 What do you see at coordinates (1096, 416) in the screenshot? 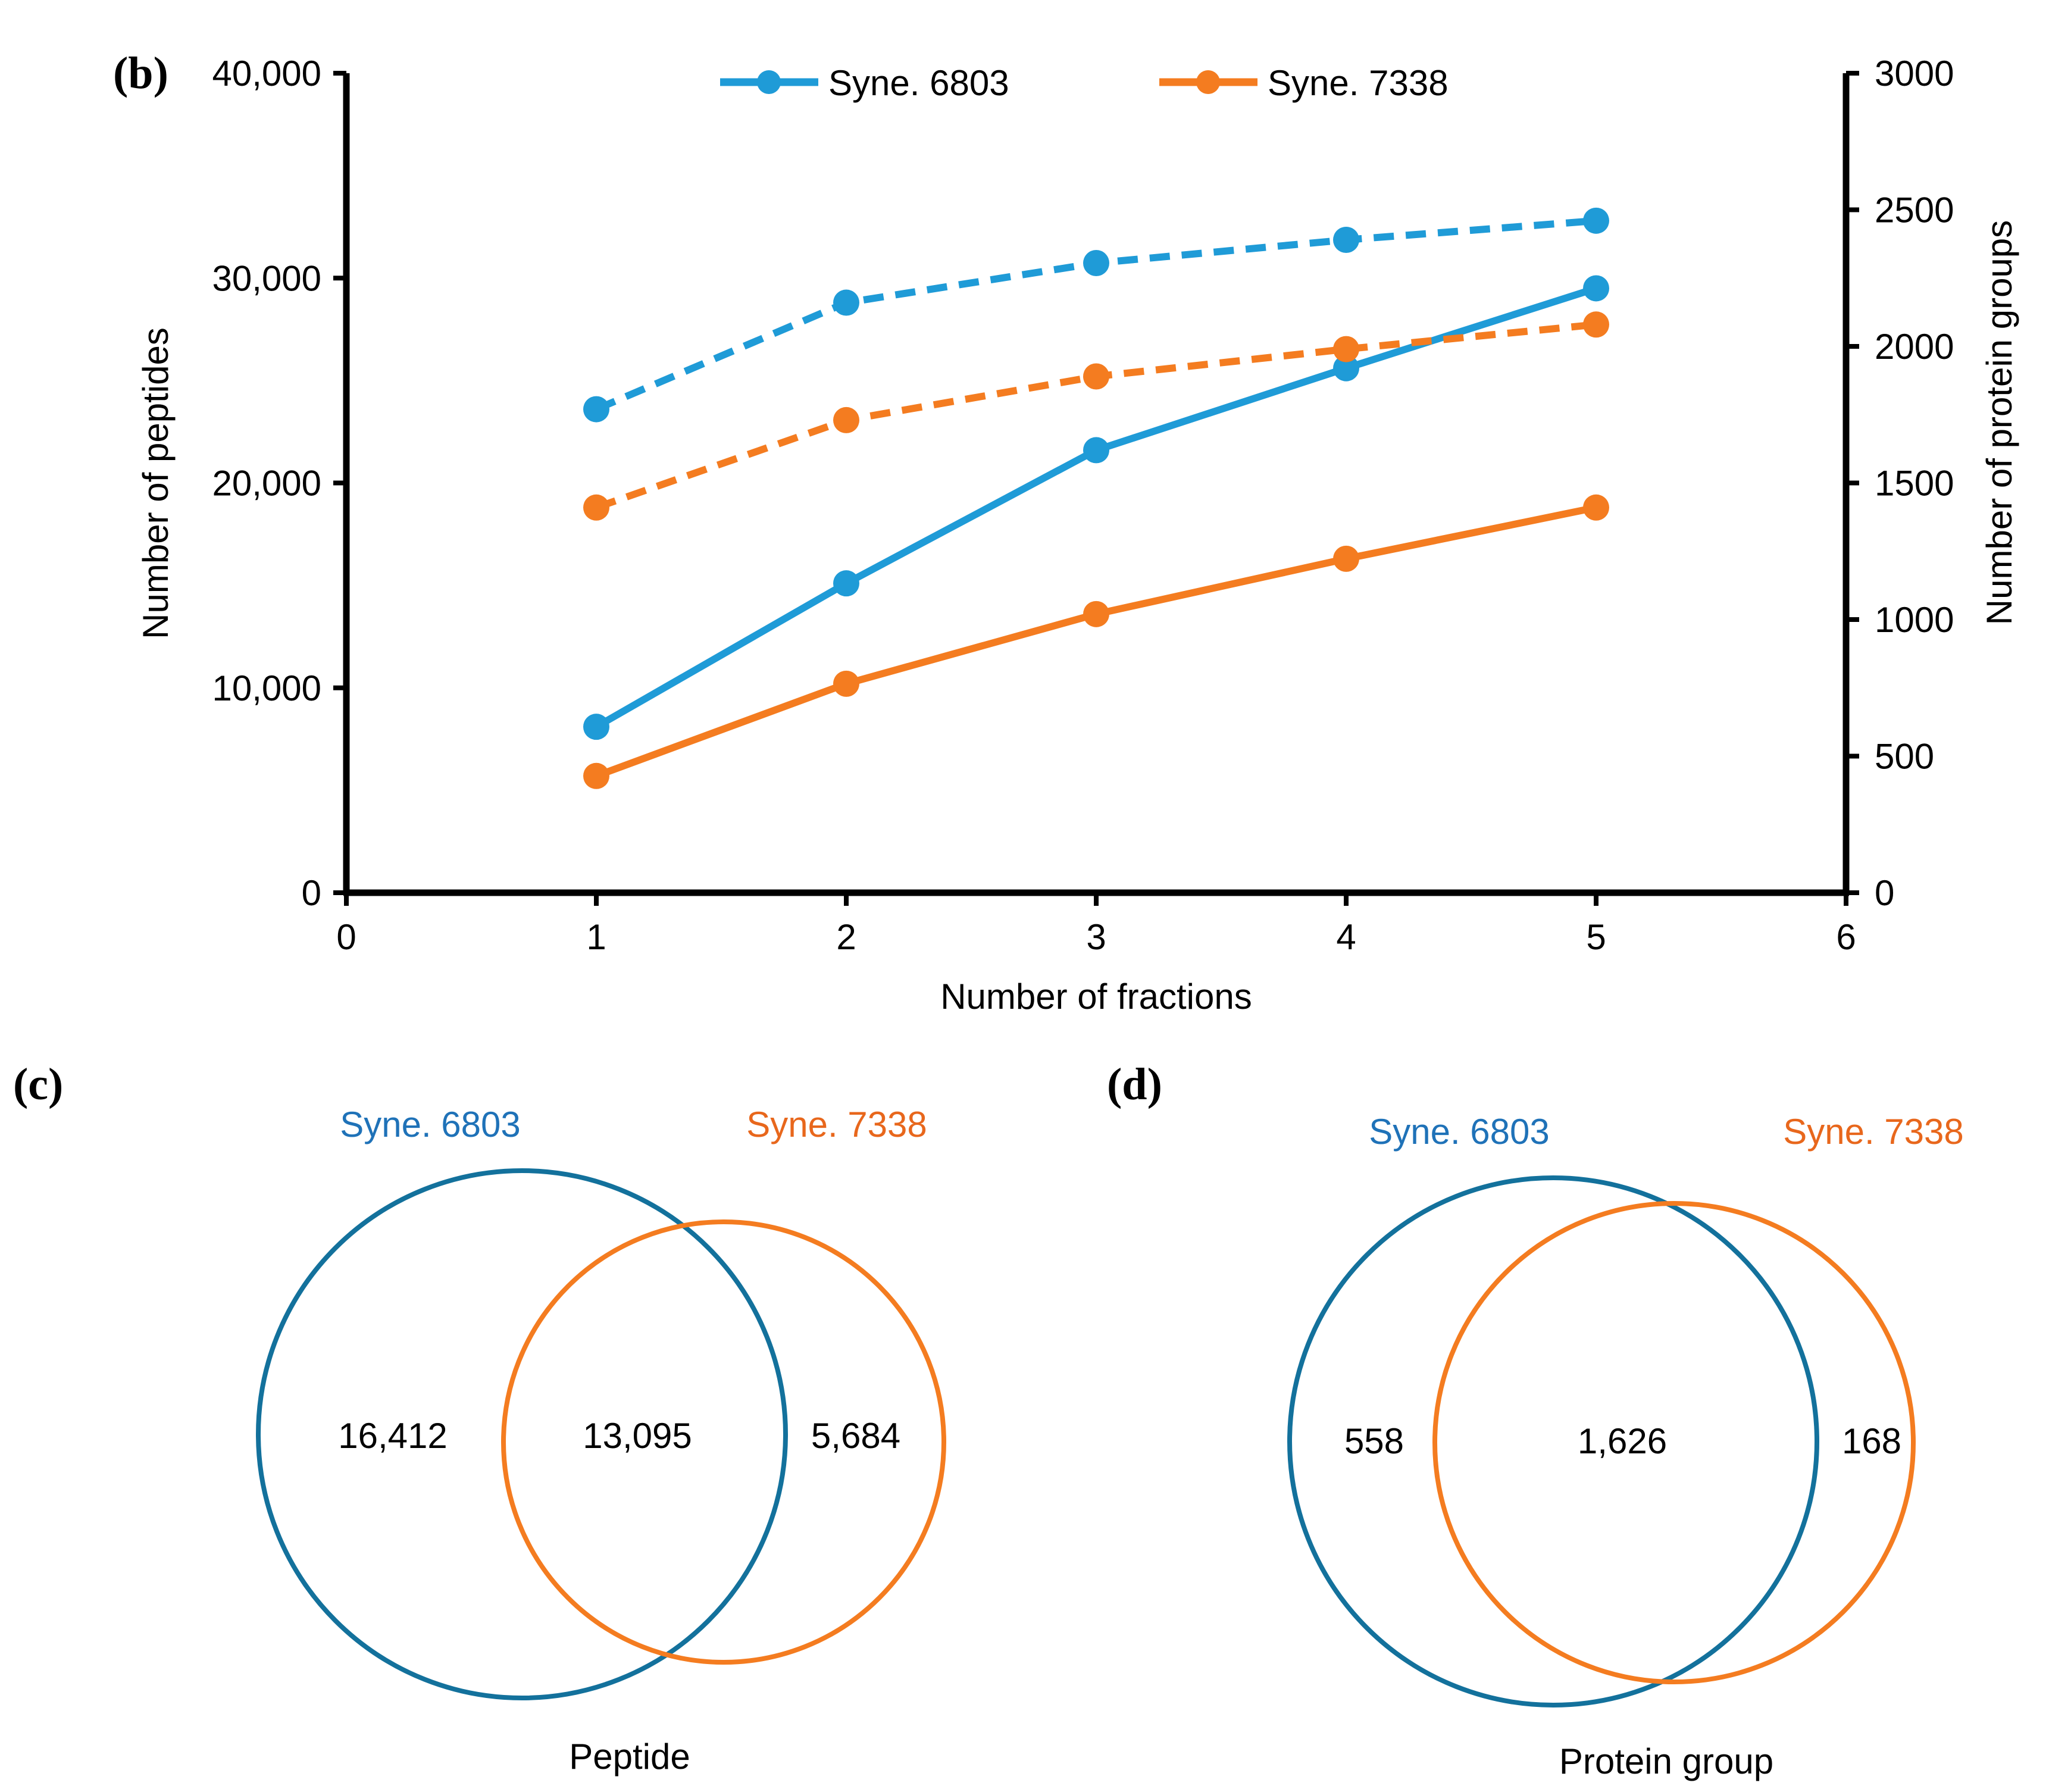
I see `series-syne7338-protein-groups-line` at bounding box center [1096, 416].